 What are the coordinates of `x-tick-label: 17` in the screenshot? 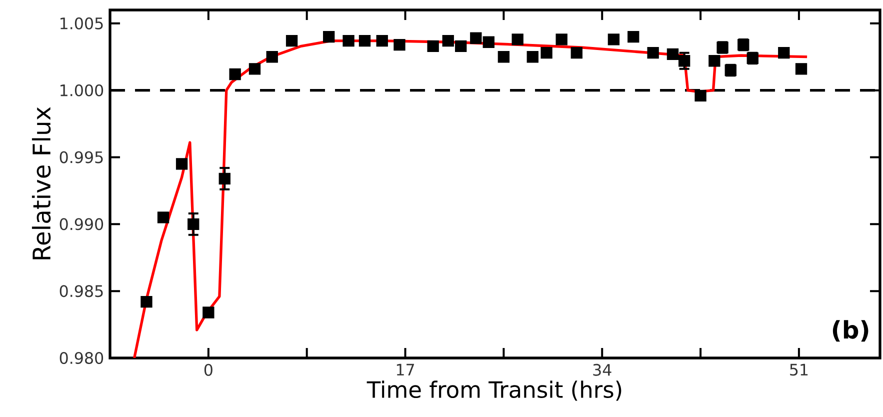 It's located at (405, 370).